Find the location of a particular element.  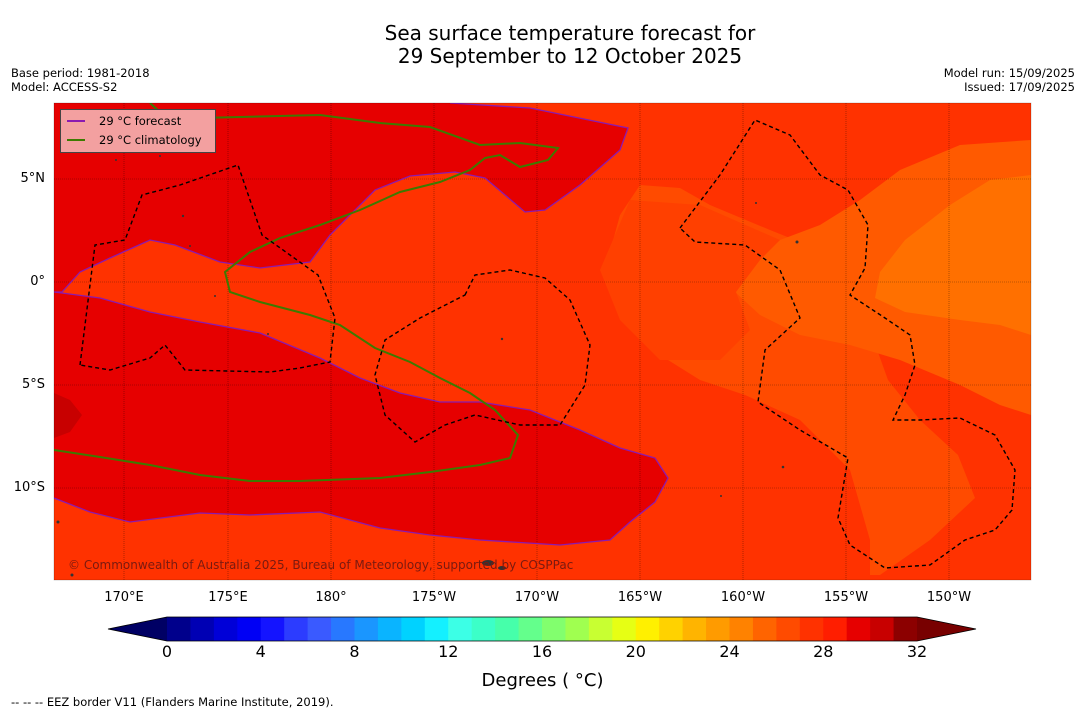

meta-left: Base period: 1981-2018 Model: ACCESS-S2 is located at coordinates (80, 80).